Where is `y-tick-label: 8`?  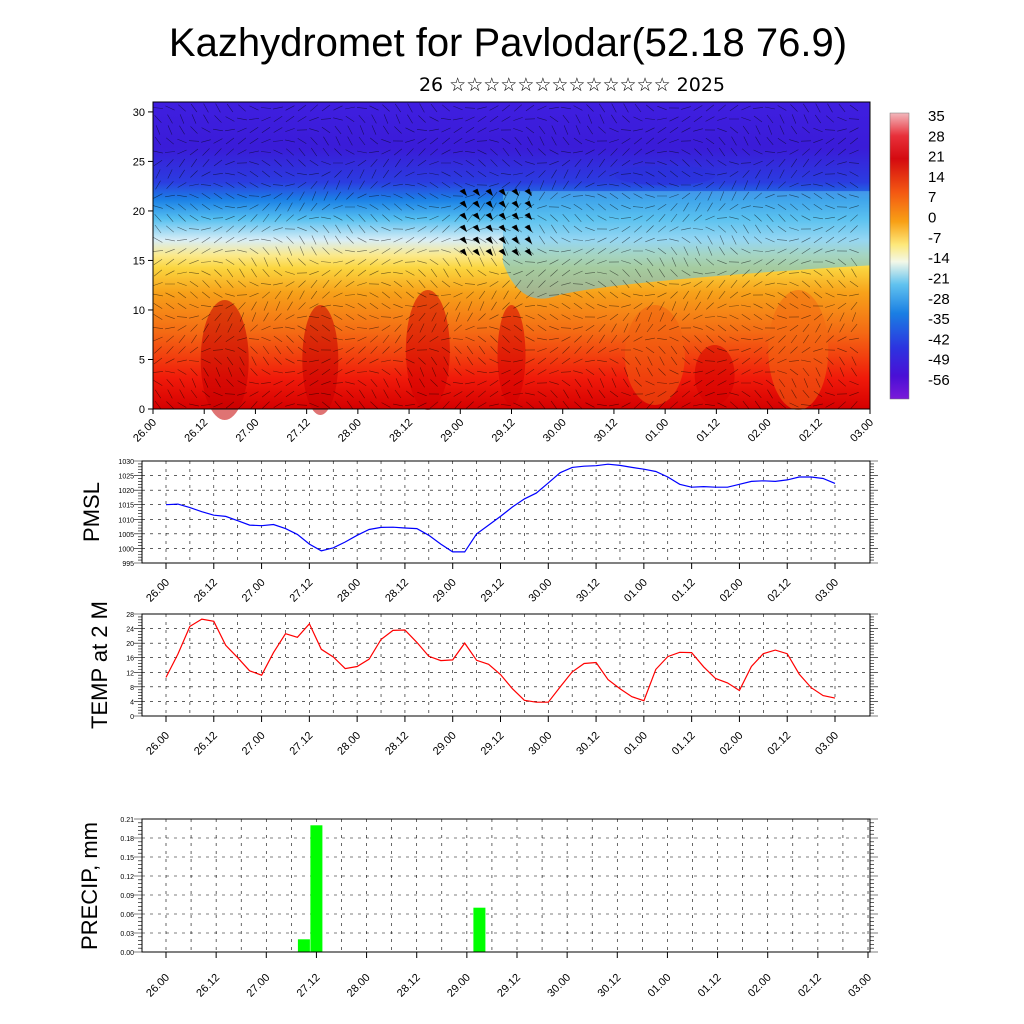
y-tick-label: 8 is located at coordinates (132, 688).